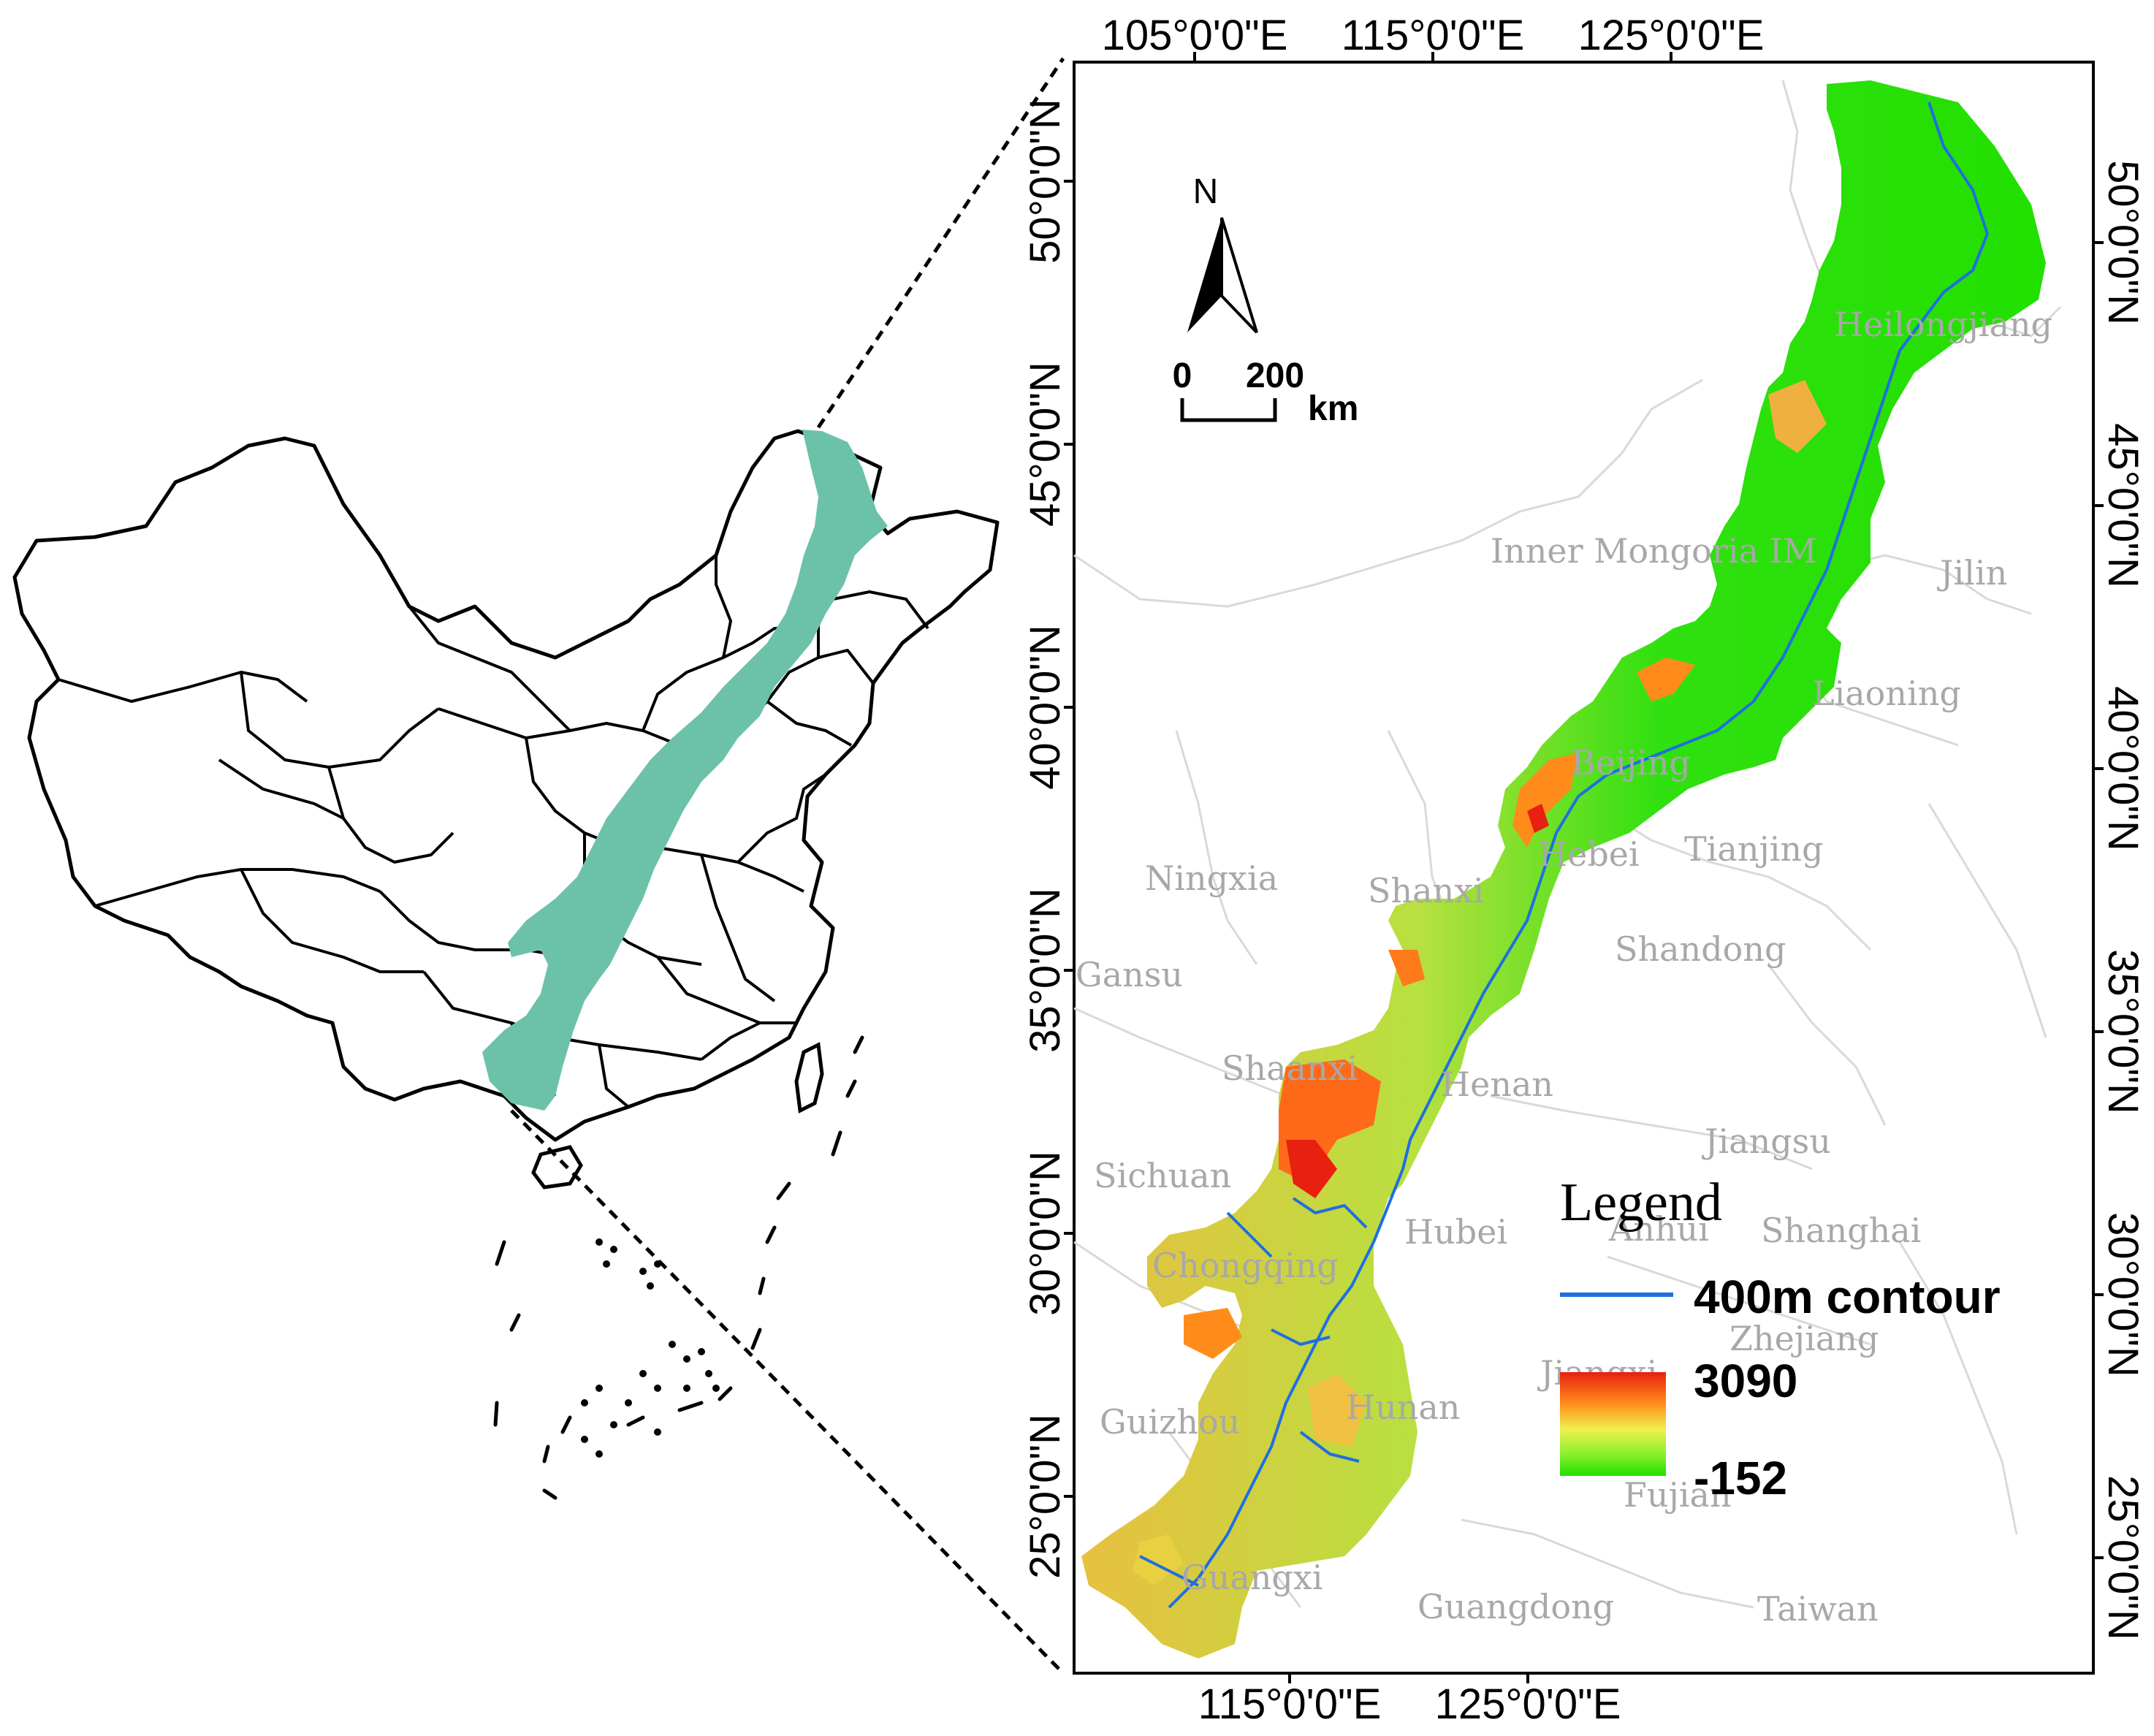 The width and height of the screenshot is (2154, 1736). Describe the element at coordinates (809, 1077) in the screenshot. I see `taiwan-island` at that location.